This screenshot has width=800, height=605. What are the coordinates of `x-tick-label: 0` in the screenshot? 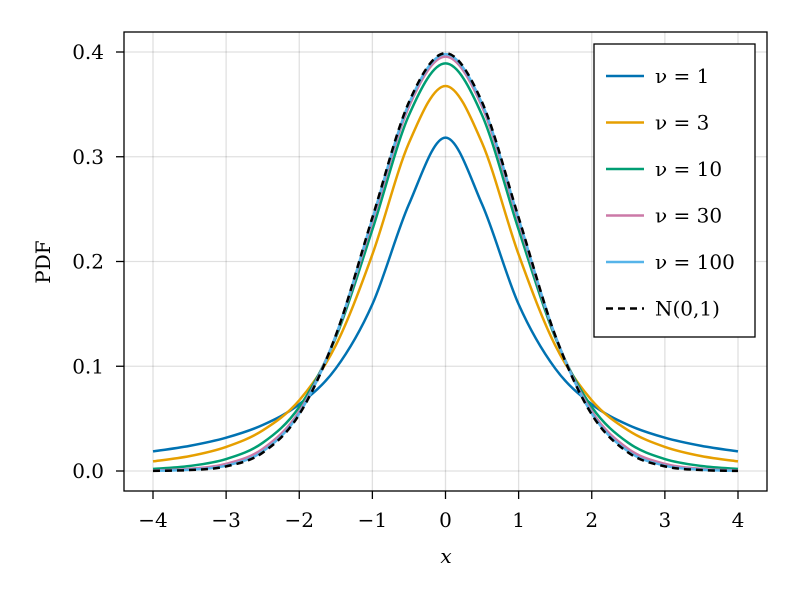 It's located at (445, 520).